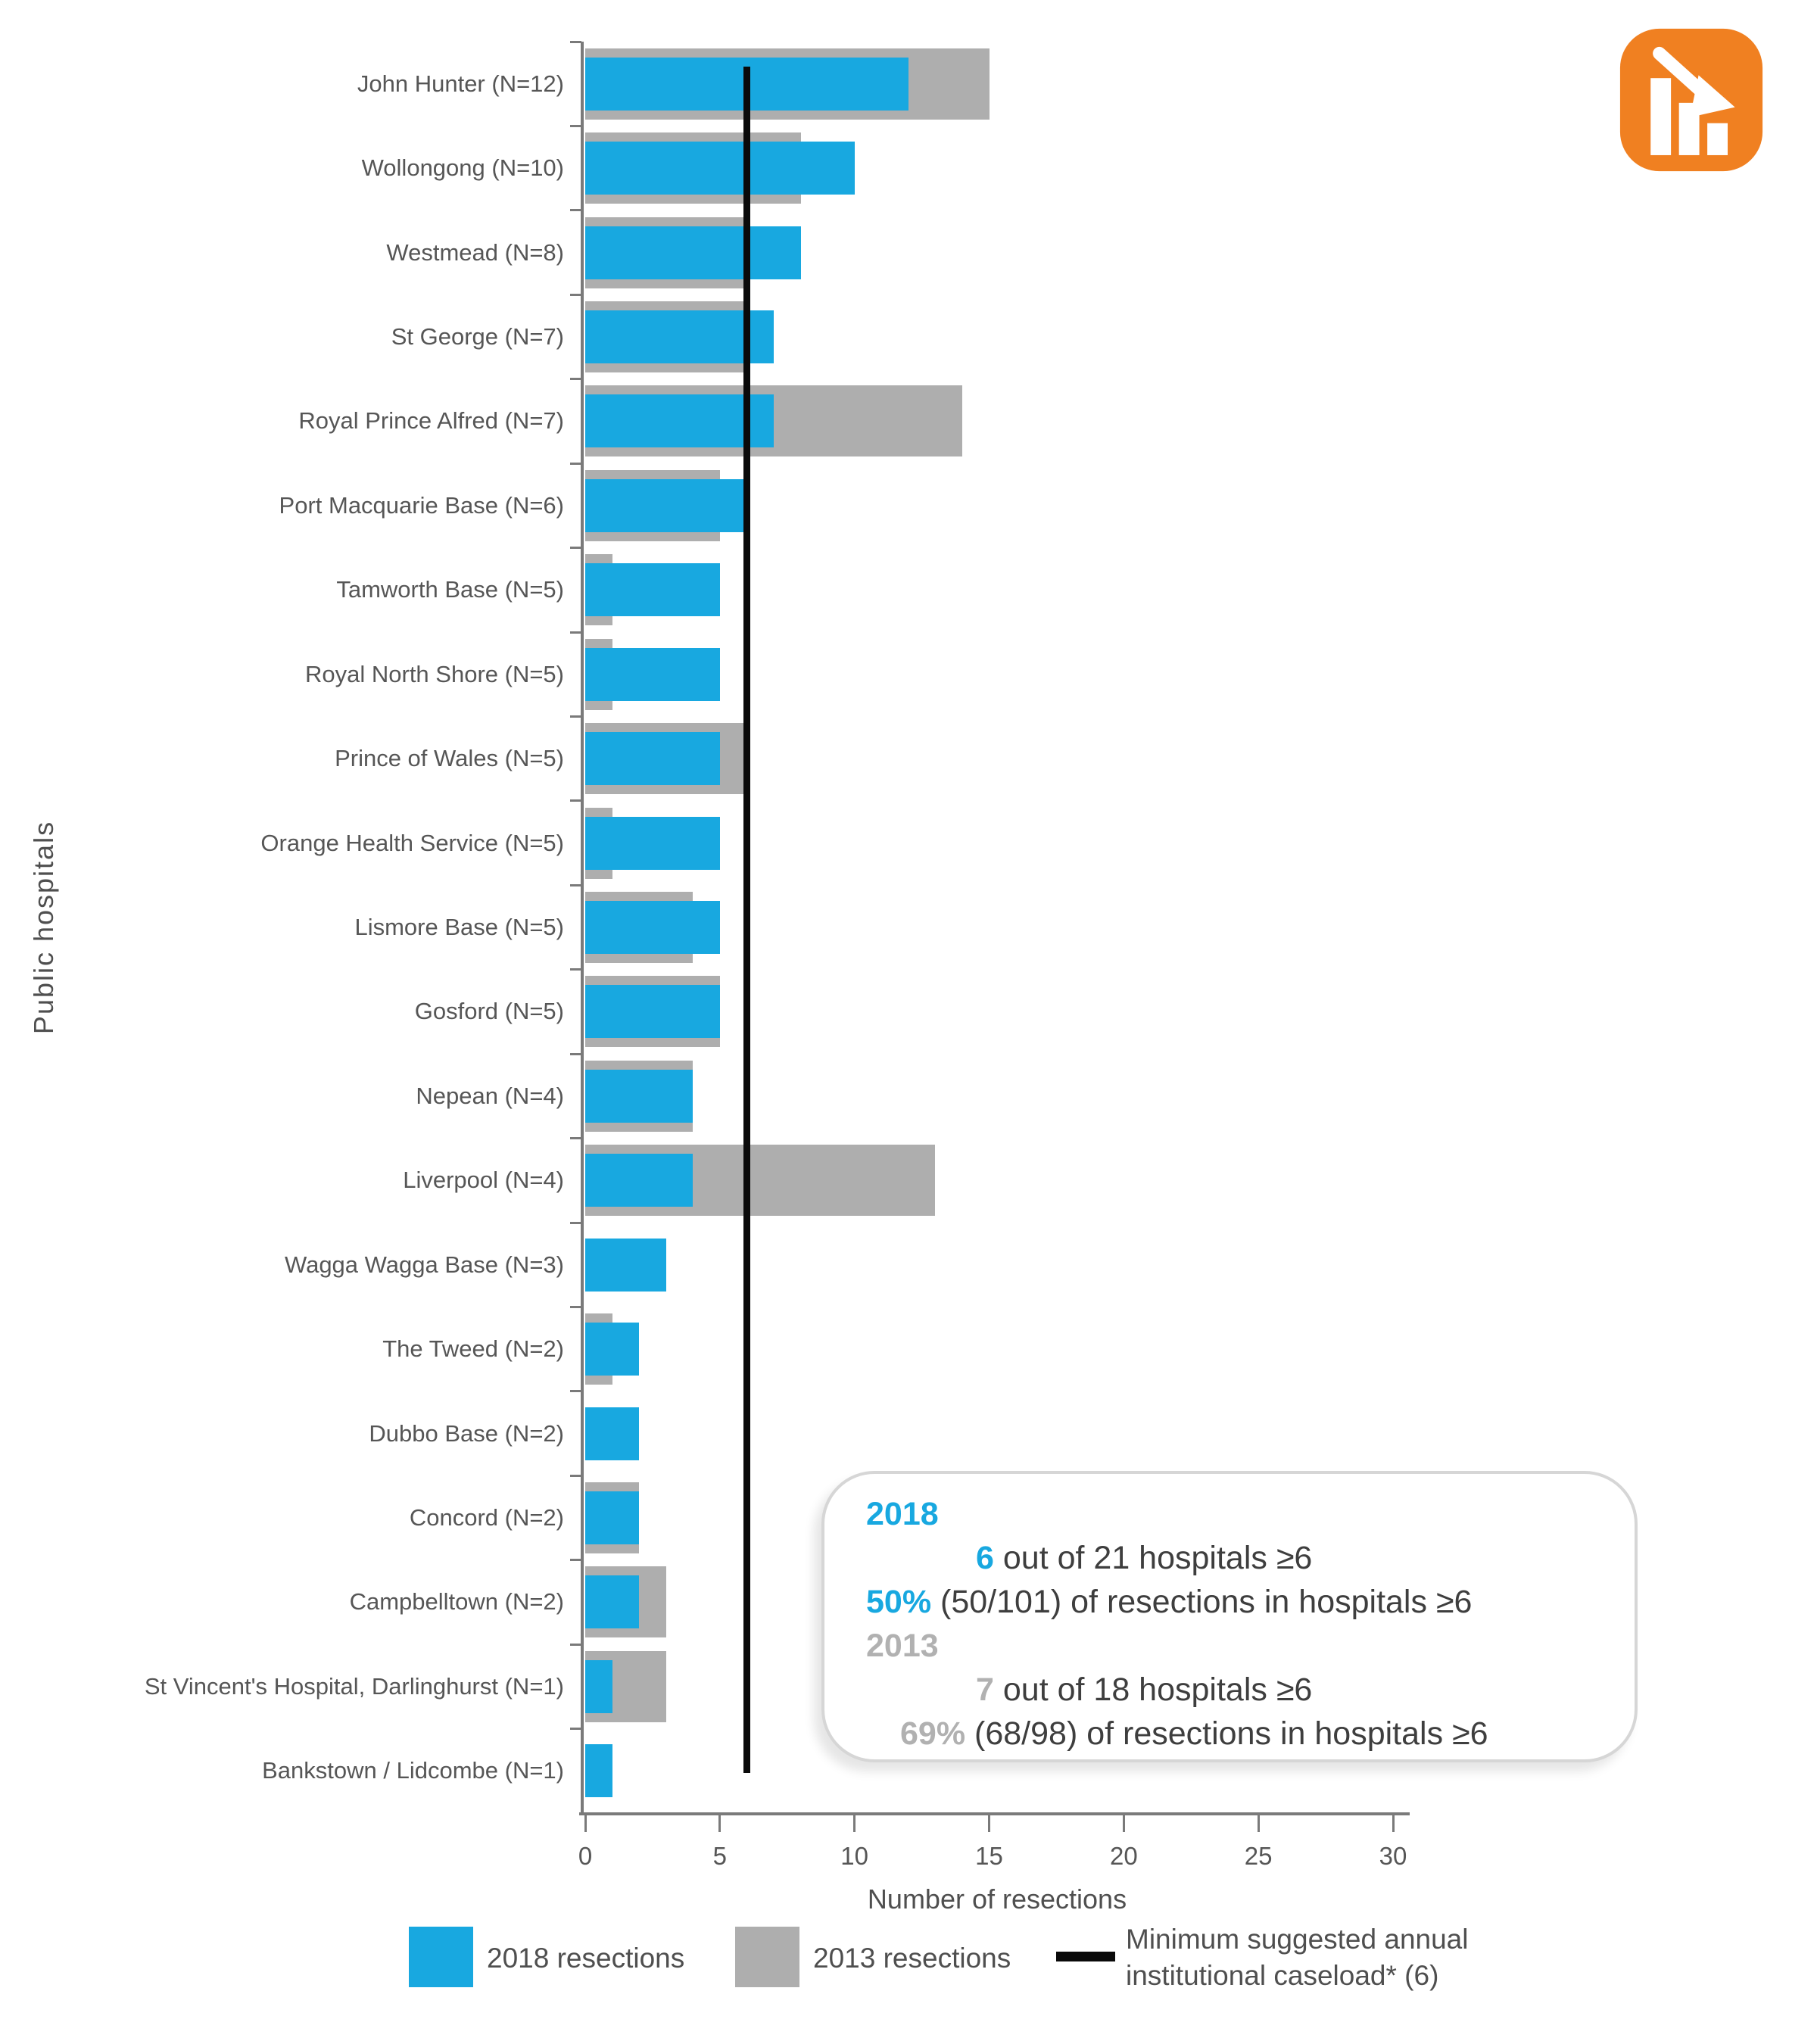  I want to click on hospital-label: Royal North Shore (N=5), so click(434, 673).